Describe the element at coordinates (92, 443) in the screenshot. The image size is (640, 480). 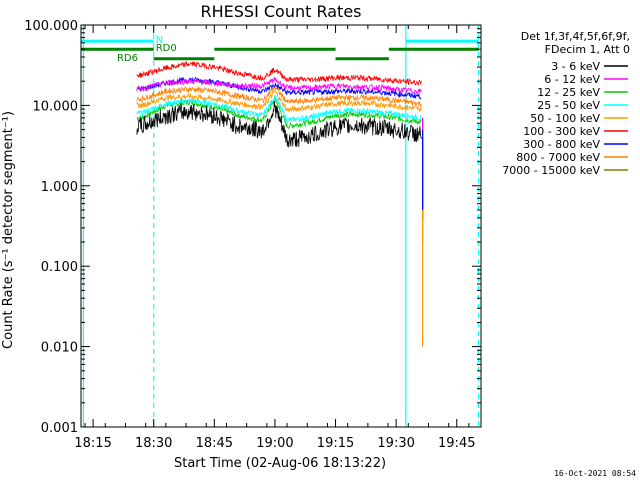
I see `x-tick-label-0: 18:15` at that location.